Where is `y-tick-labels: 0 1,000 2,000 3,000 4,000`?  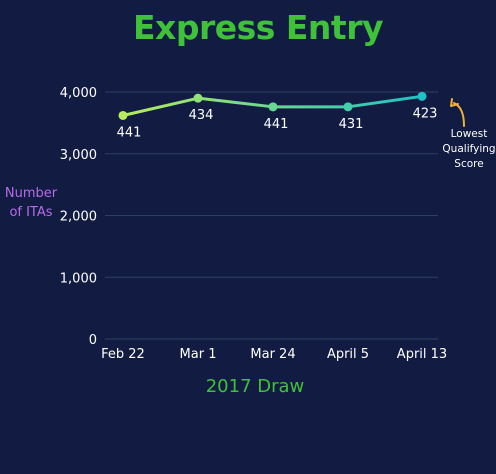
y-tick-labels: 0 1,000 2,000 3,000 4,000 is located at coordinates (78, 217).